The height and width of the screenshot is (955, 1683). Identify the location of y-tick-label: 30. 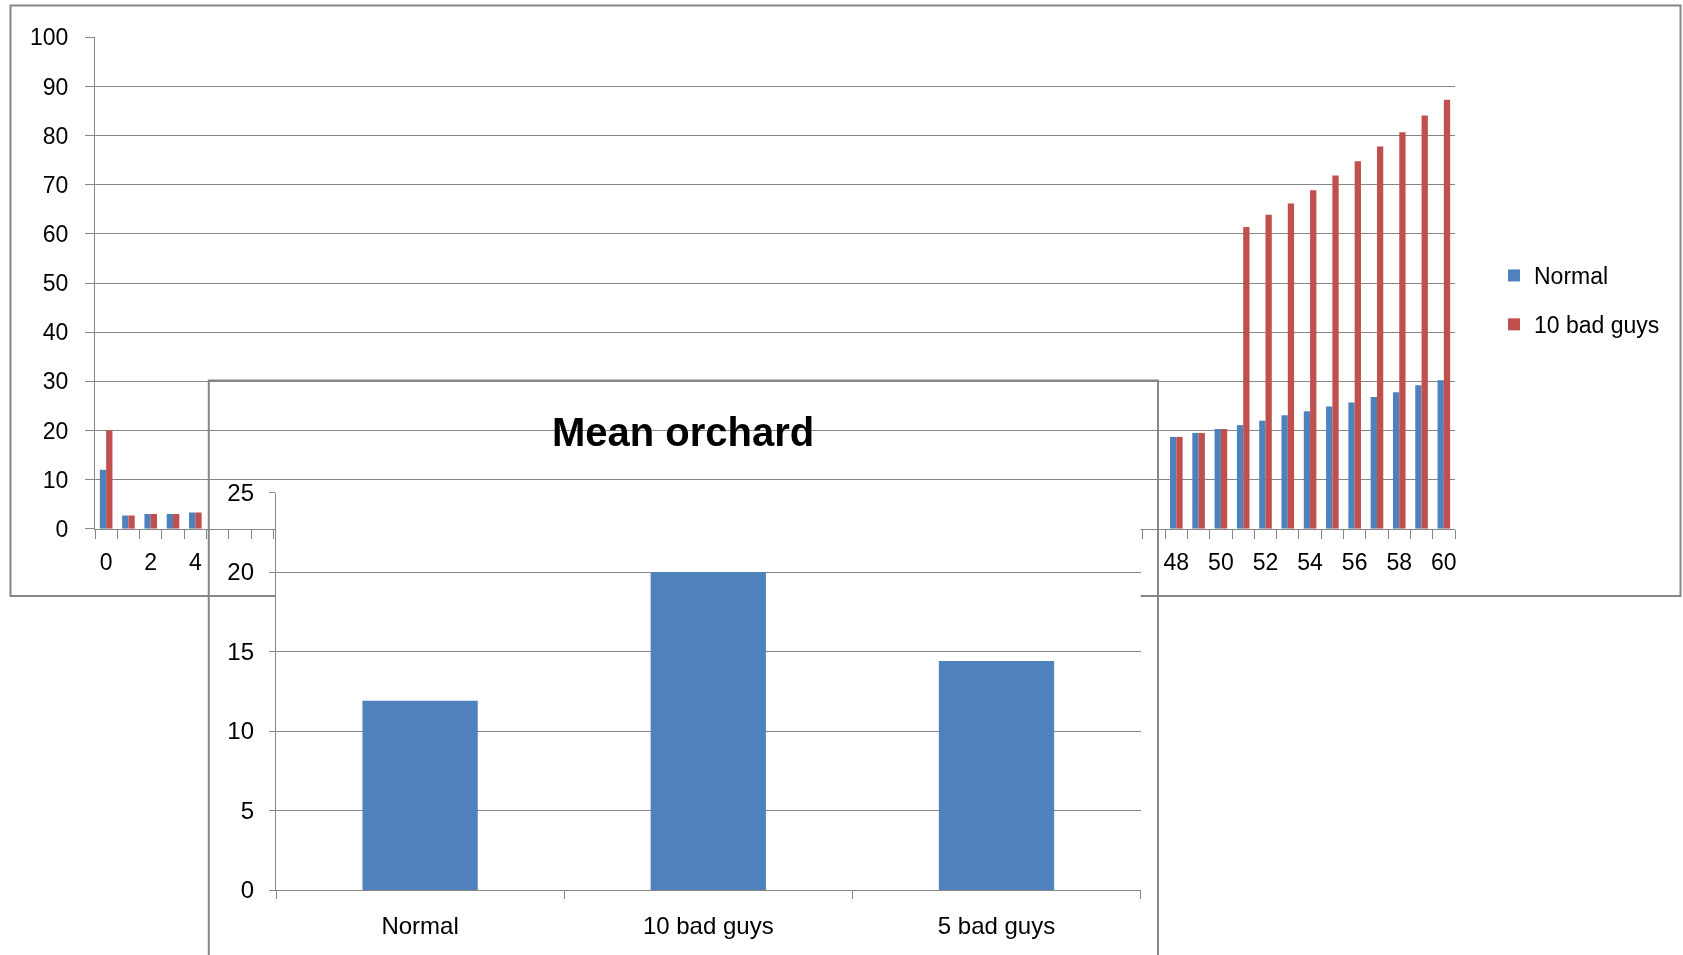
(55, 381).